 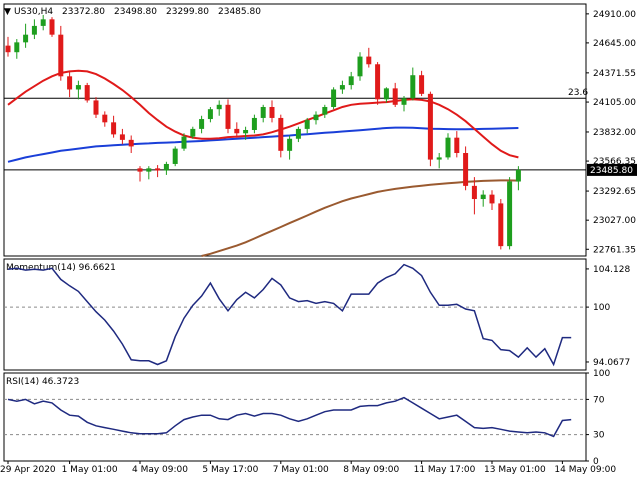 I want to click on price-tick-label: 23027.00, so click(x=614, y=221).